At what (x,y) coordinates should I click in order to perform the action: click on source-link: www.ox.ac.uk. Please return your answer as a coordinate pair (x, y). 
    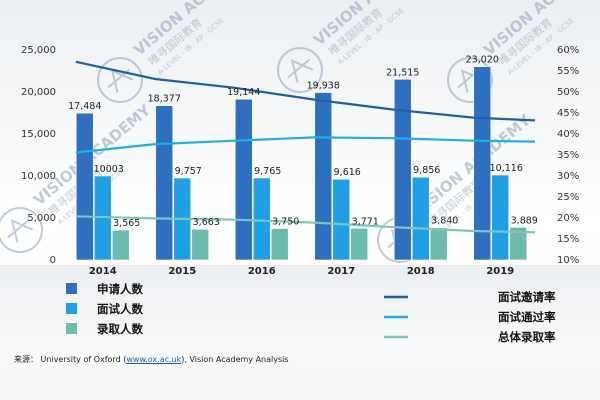
    Looking at the image, I should click on (154, 359).